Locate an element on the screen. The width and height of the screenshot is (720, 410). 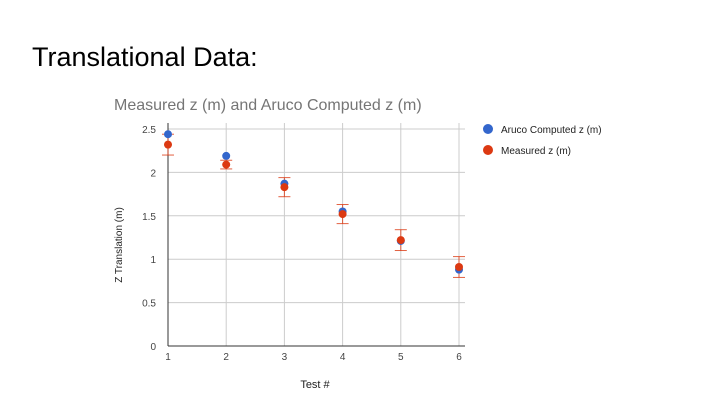
y-tick-label: 2.5 is located at coordinates (149, 130).